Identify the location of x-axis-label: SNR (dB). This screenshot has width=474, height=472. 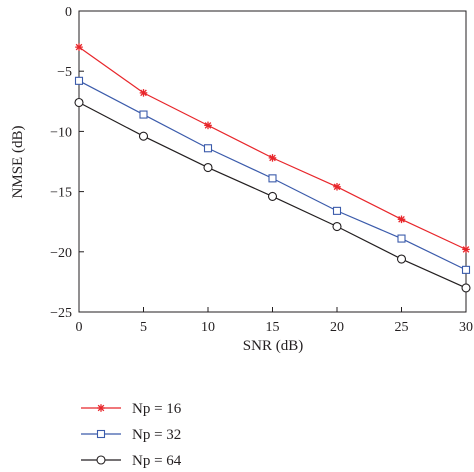
(273, 346).